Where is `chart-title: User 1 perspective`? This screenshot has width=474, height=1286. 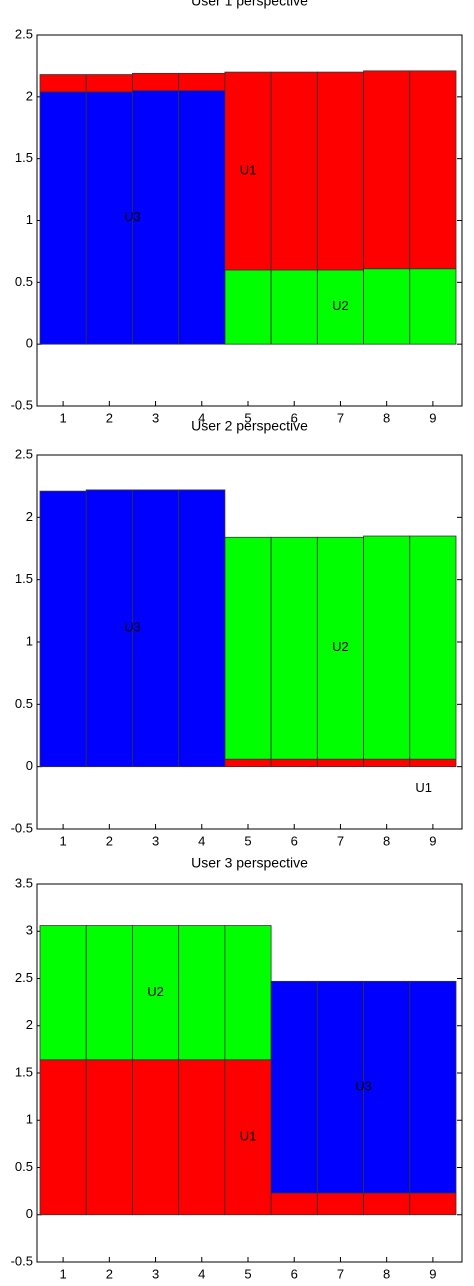
chart-title: User 1 perspective is located at coordinates (249, 4).